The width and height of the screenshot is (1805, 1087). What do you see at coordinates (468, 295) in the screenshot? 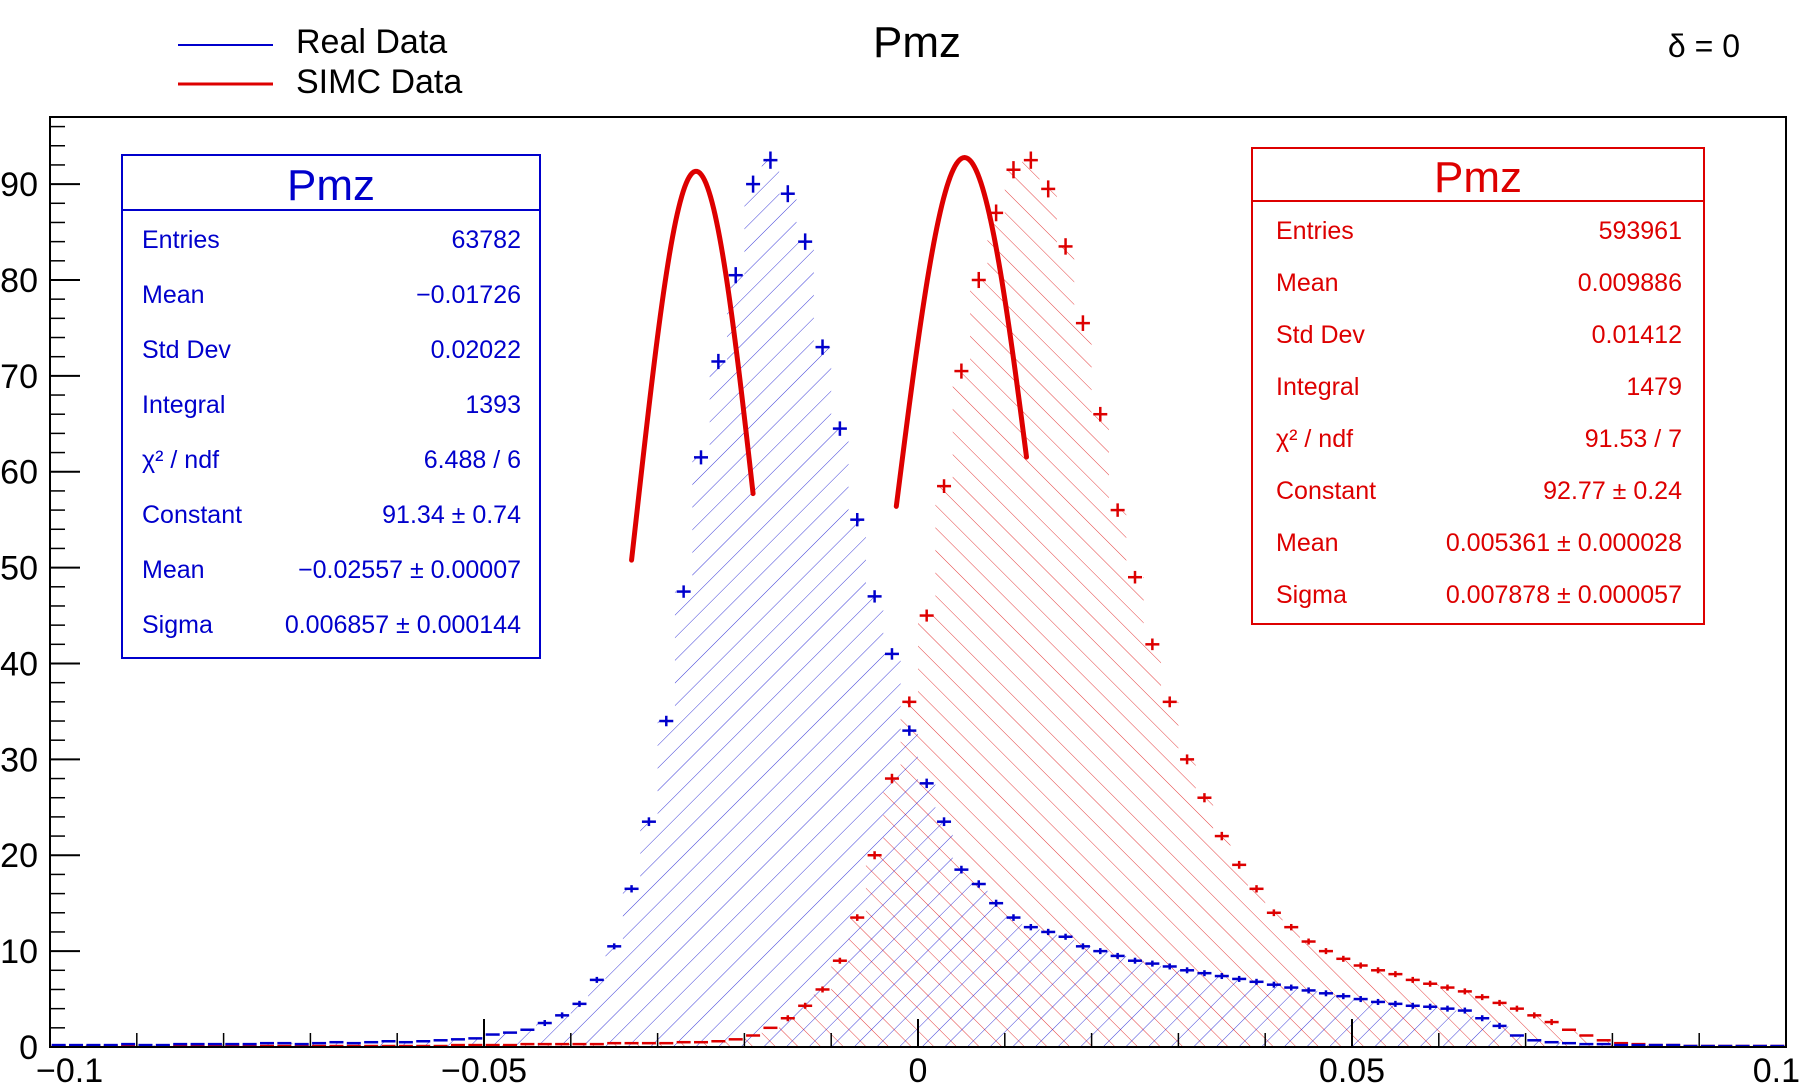
I see `stat-value-mean: −0.01726` at bounding box center [468, 295].